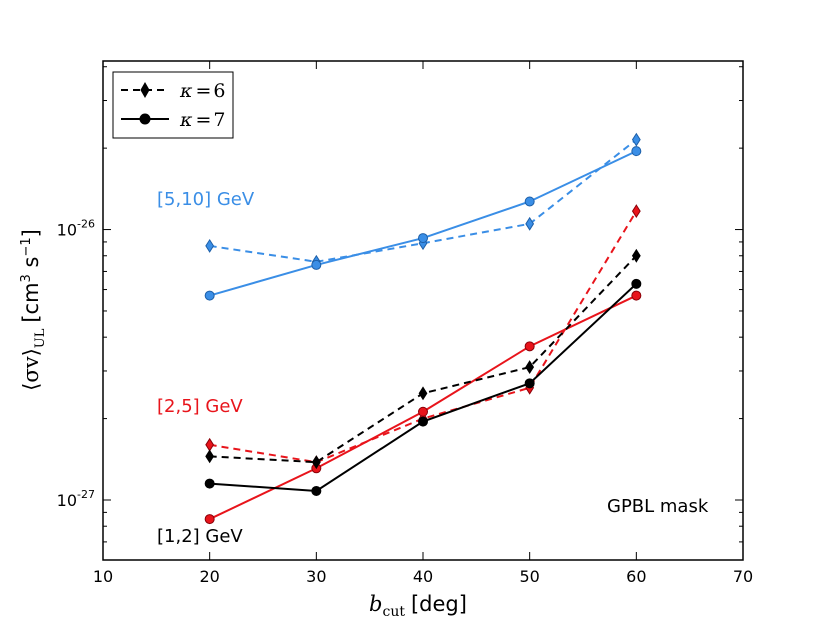  I want to click on legend-marker-diamond, so click(145, 90).